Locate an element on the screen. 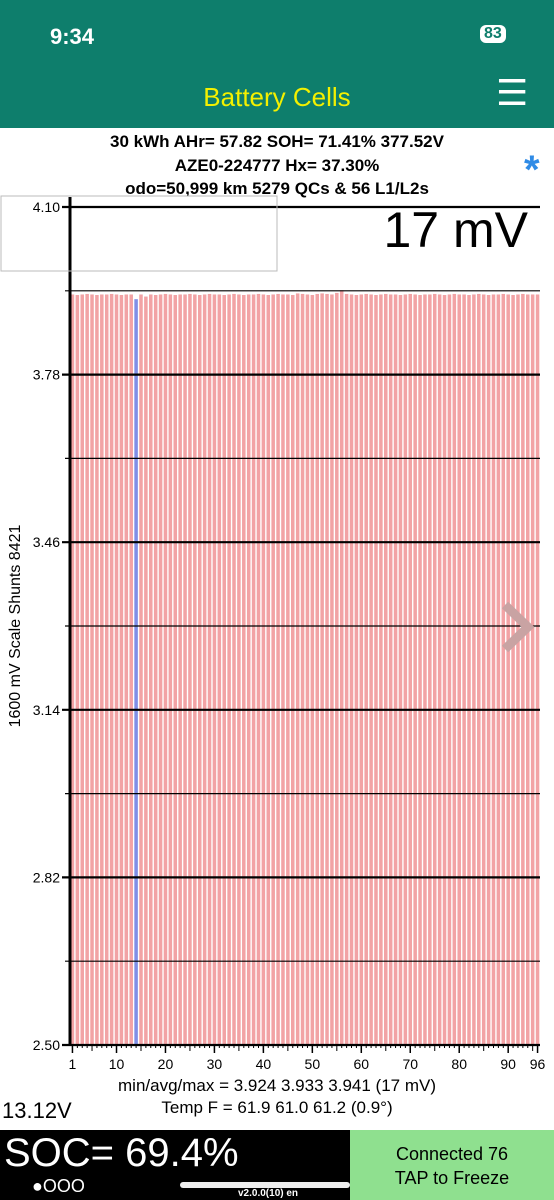 Image resolution: width=554 pixels, height=1200 pixels. header-bg is located at coordinates (277, 64).